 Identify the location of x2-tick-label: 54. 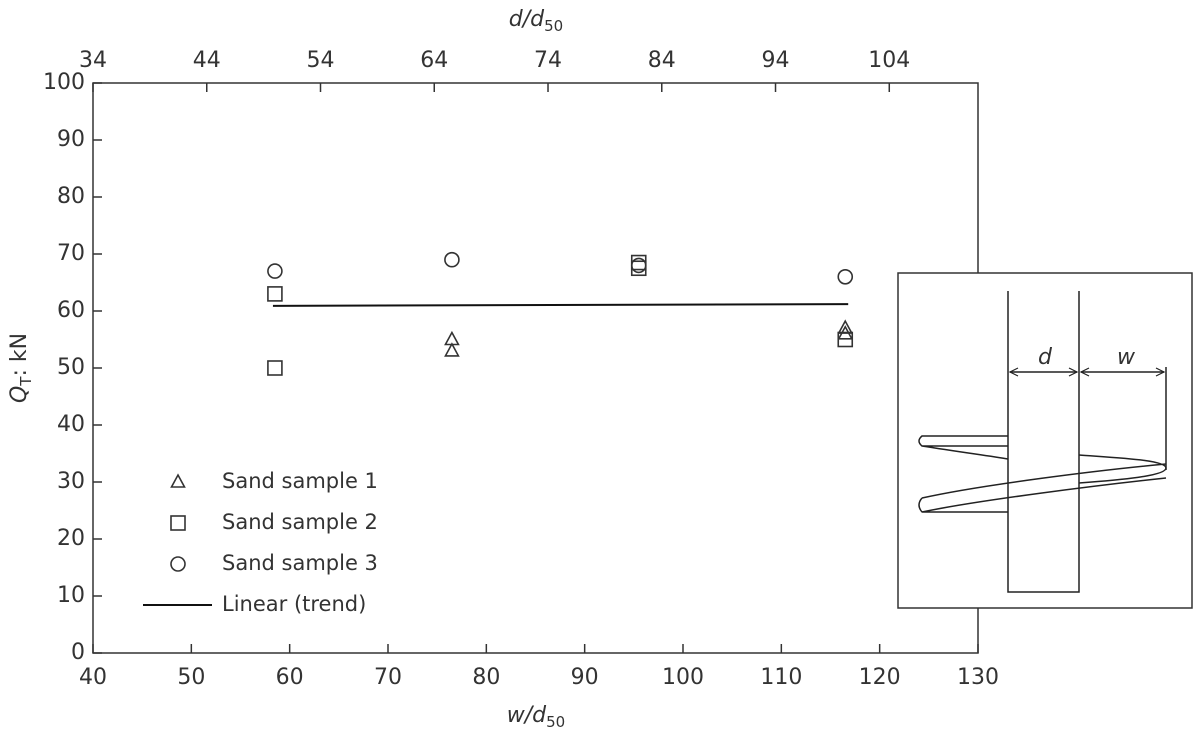
(321, 60).